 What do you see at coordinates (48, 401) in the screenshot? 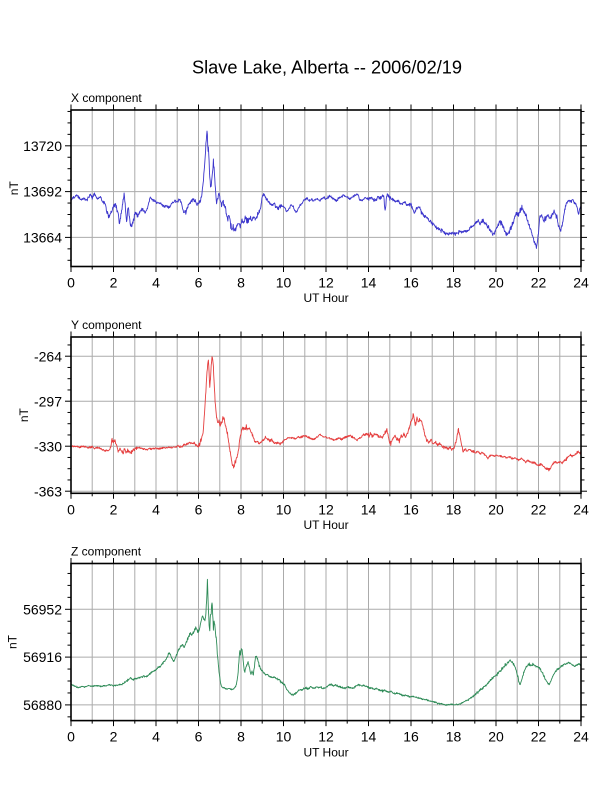
I see `svg-text: -297` at bounding box center [48, 401].